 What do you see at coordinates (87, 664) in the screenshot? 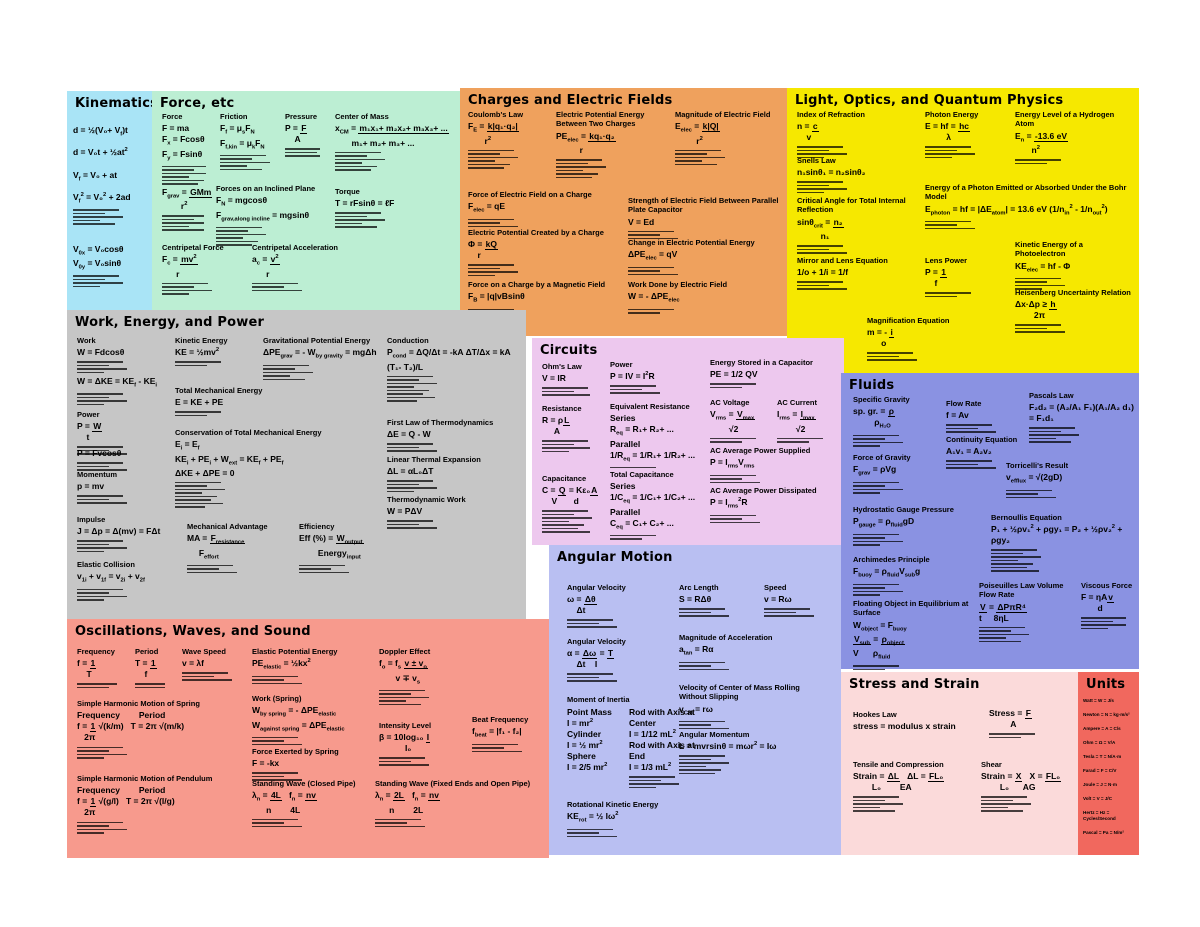
I see `formula-line: f = 1` at bounding box center [87, 664].